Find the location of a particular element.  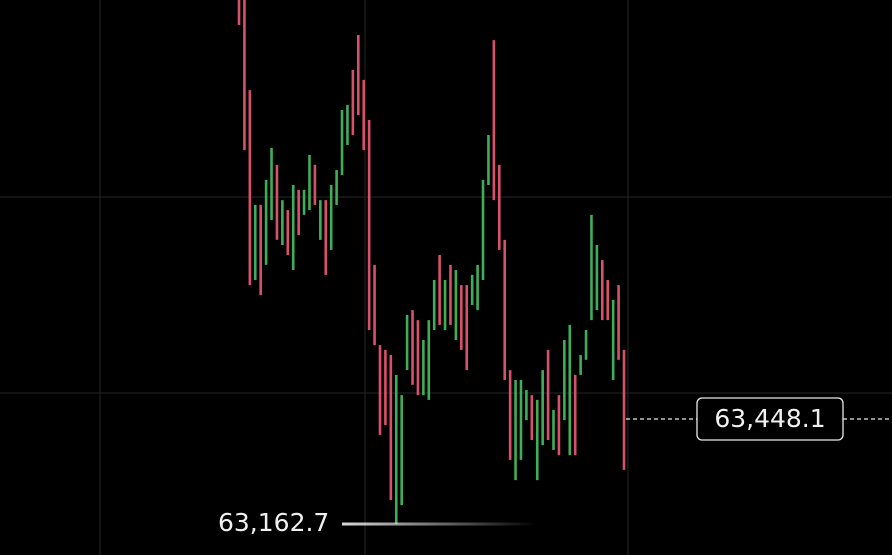

last-price-label: 63,448.1 is located at coordinates (769, 418).